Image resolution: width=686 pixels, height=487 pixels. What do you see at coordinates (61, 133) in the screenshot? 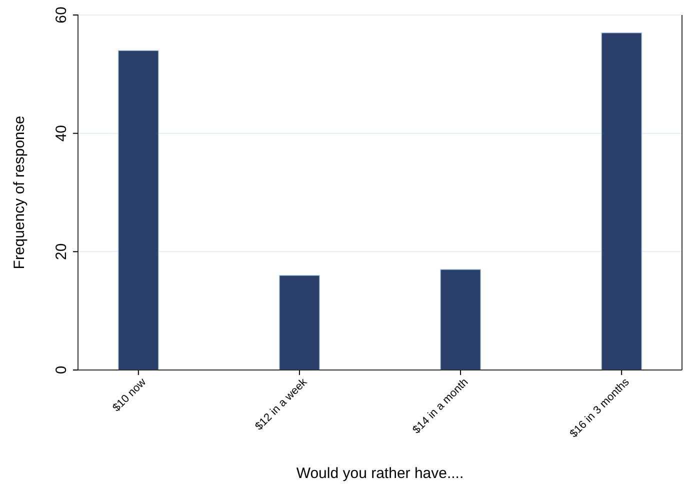
I see `y-tick-label: 40` at bounding box center [61, 133].